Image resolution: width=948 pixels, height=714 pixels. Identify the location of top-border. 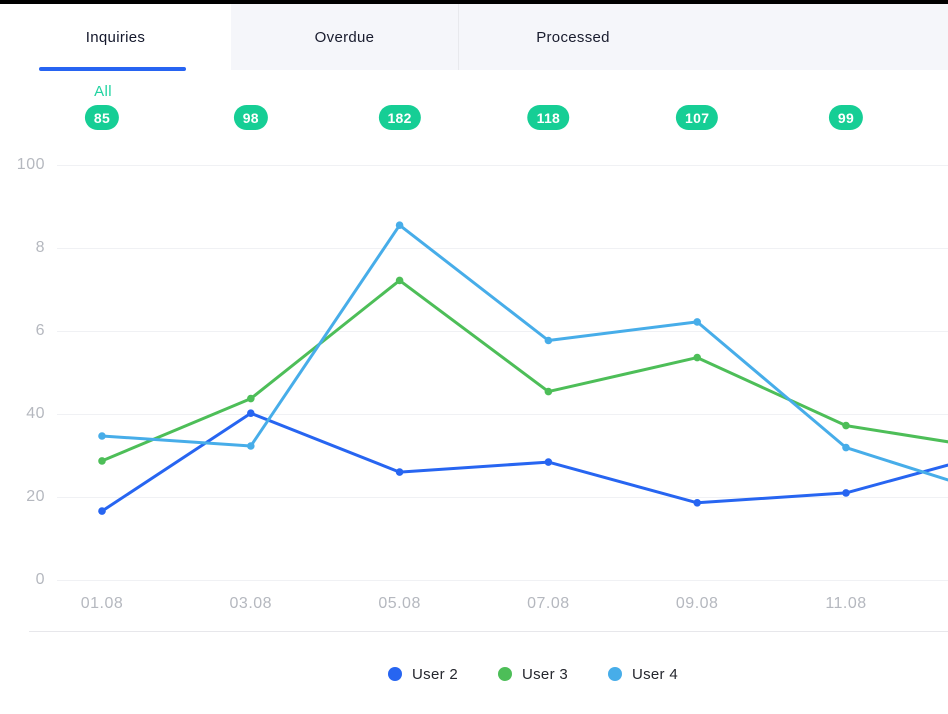
(474, 2).